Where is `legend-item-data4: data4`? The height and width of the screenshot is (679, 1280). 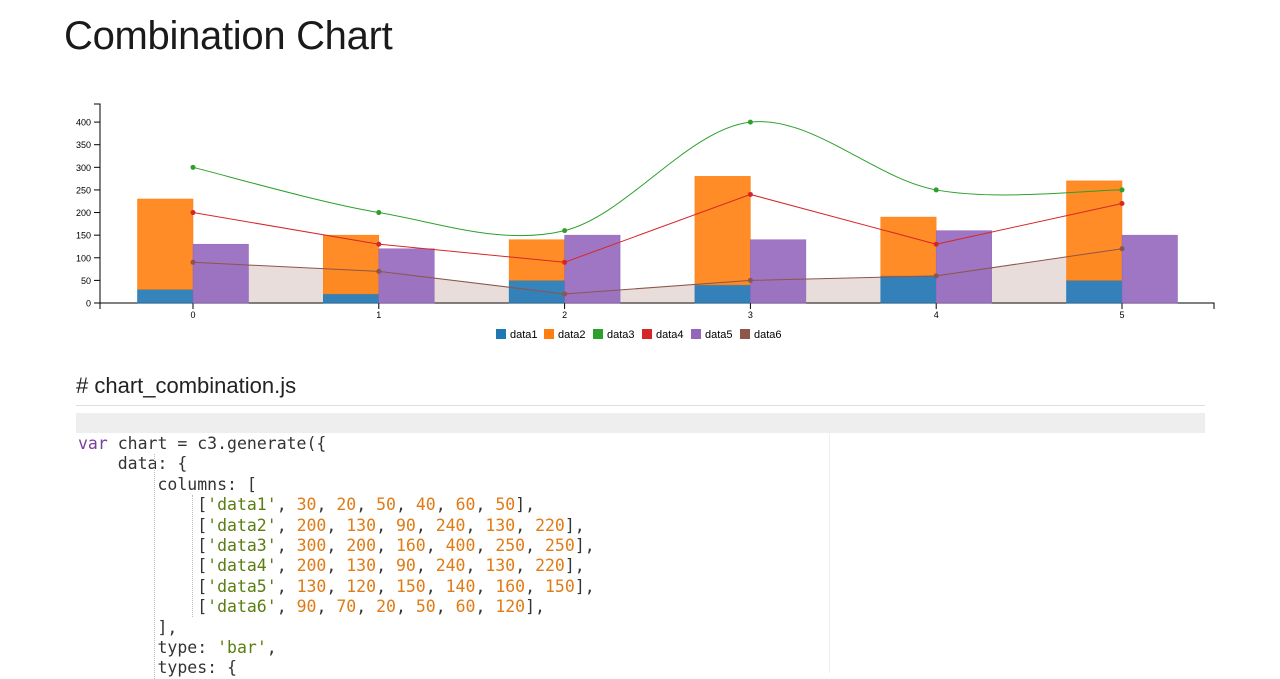
legend-item-data4: data4 is located at coordinates (663, 335).